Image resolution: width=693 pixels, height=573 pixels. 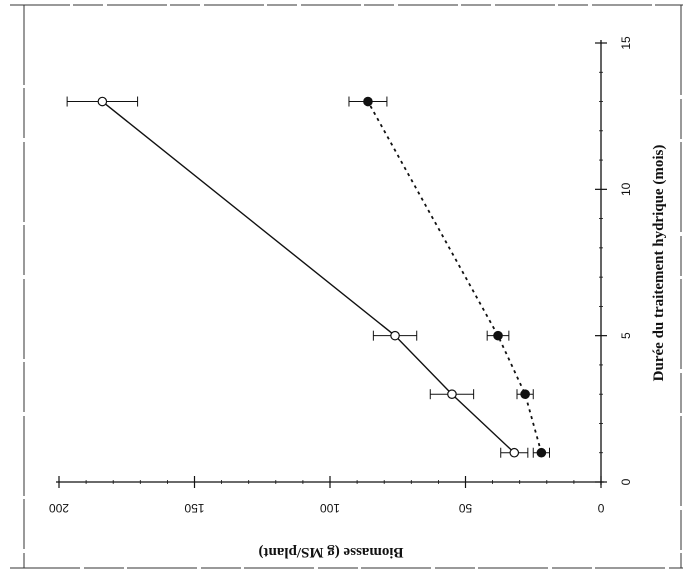 What do you see at coordinates (600, 508) in the screenshot?
I see `y-tick-label: 0` at bounding box center [600, 508].